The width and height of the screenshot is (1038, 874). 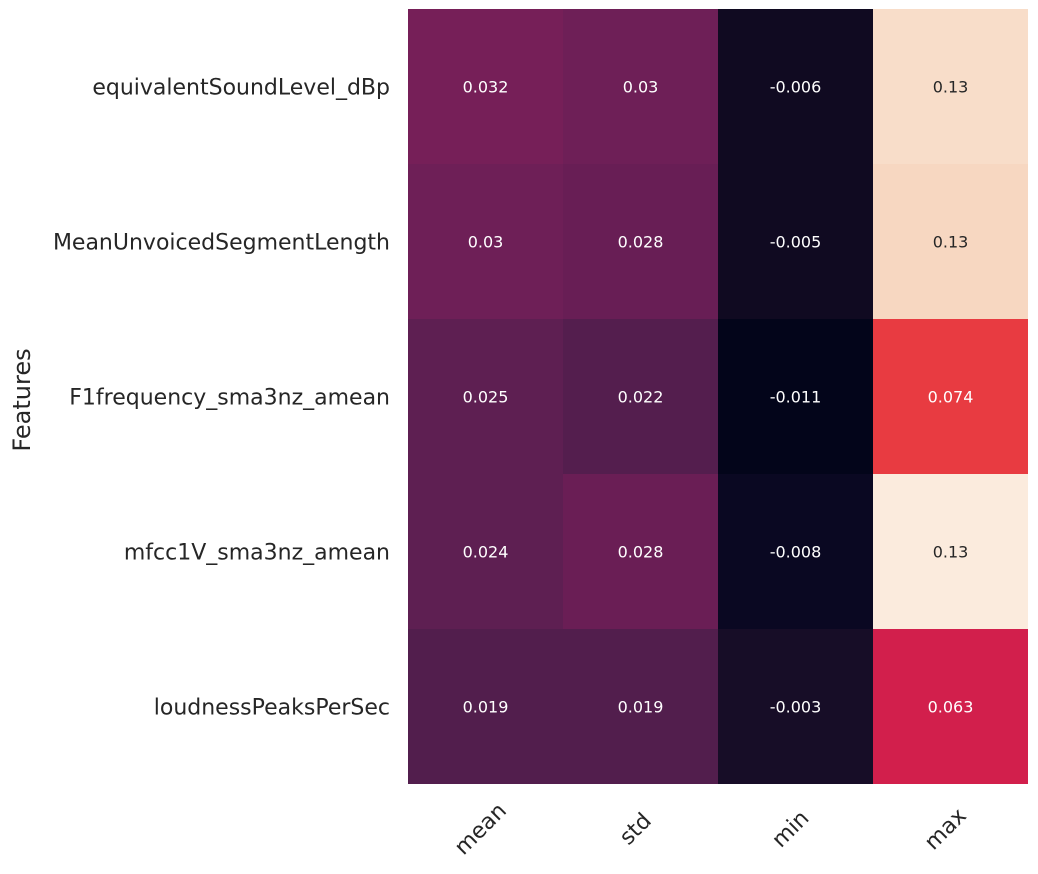 What do you see at coordinates (790, 829) in the screenshot?
I see `x-tick-label: min` at bounding box center [790, 829].